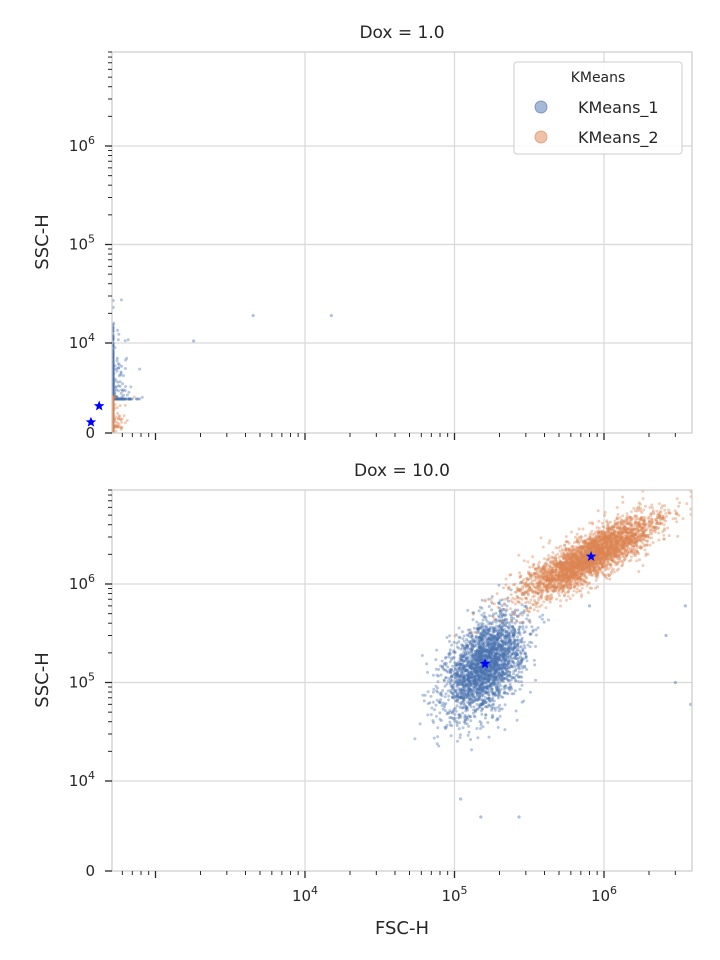 Image resolution: width=720 pixels, height=960 pixels. I want to click on legend-title: KMeans, so click(598, 78).